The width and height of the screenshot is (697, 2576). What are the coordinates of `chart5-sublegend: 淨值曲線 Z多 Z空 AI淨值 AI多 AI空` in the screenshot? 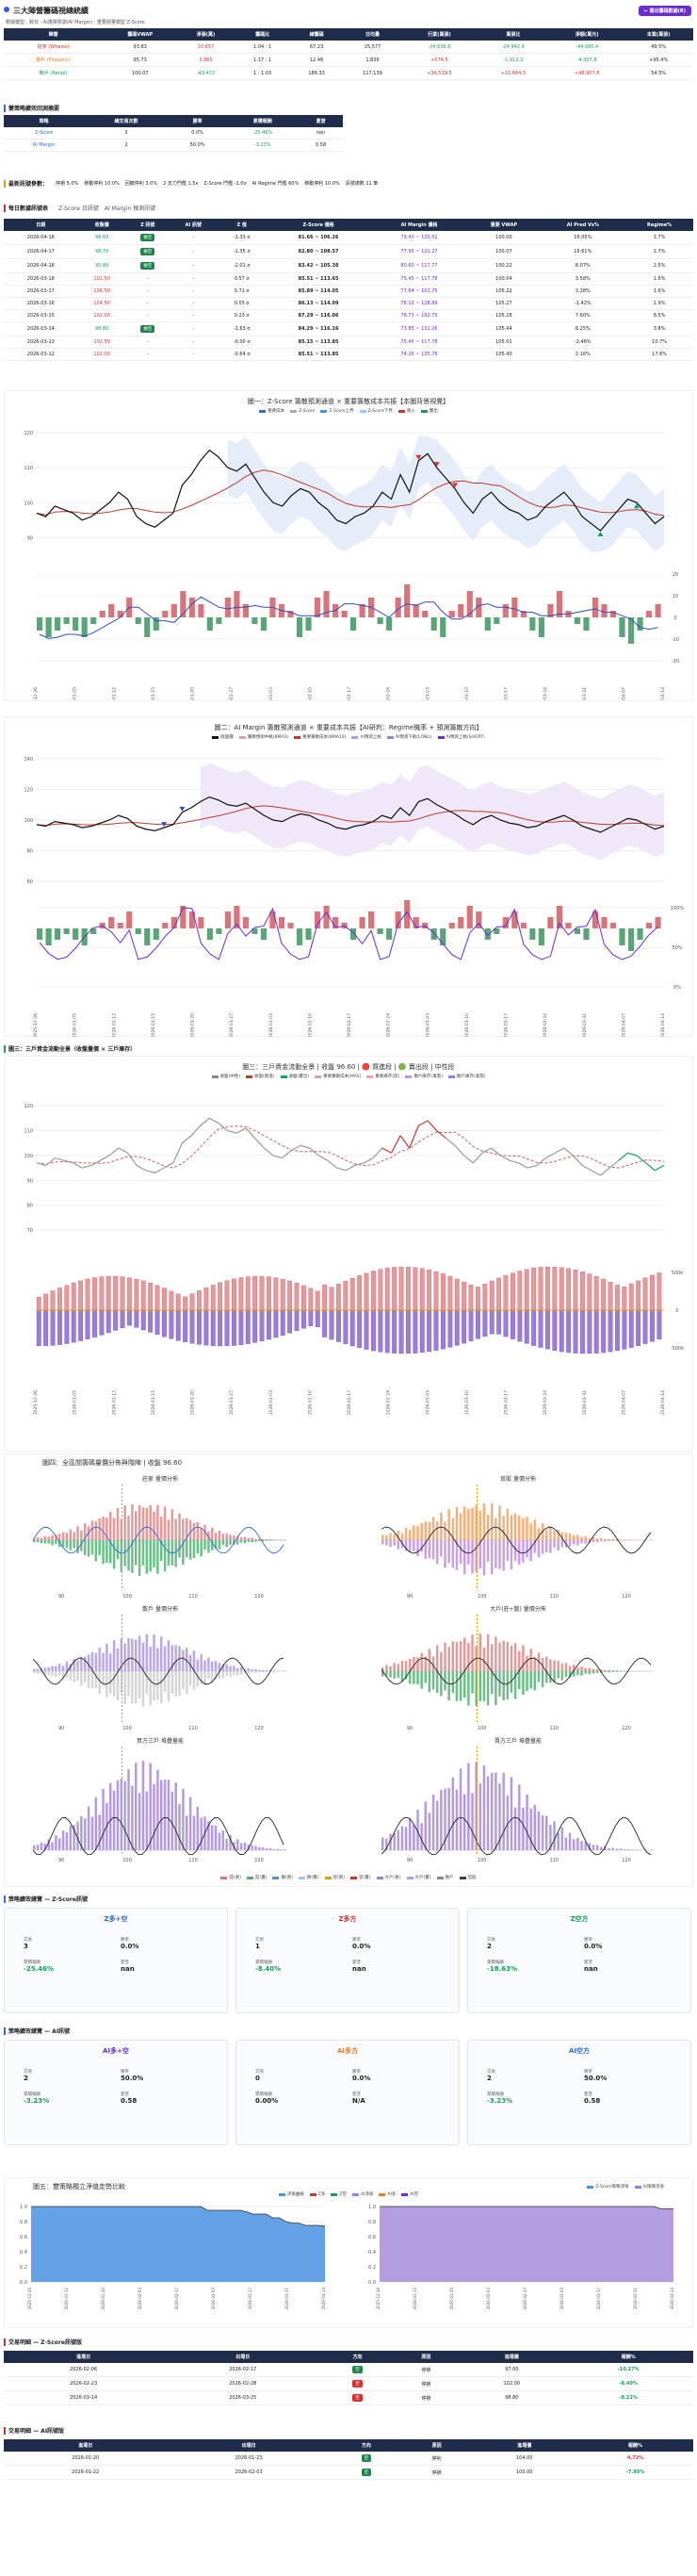 It's located at (348, 2194).